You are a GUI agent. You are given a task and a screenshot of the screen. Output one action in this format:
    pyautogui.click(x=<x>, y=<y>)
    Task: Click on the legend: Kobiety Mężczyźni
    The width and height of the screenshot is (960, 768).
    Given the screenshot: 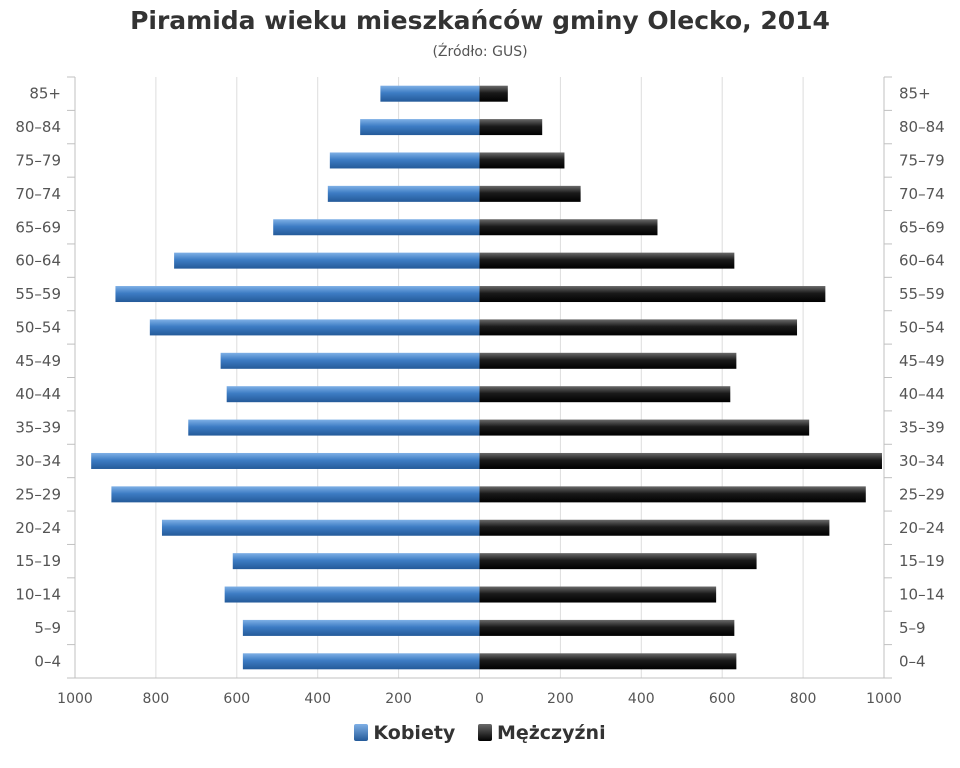 What is the action you would take?
    pyautogui.click(x=480, y=733)
    